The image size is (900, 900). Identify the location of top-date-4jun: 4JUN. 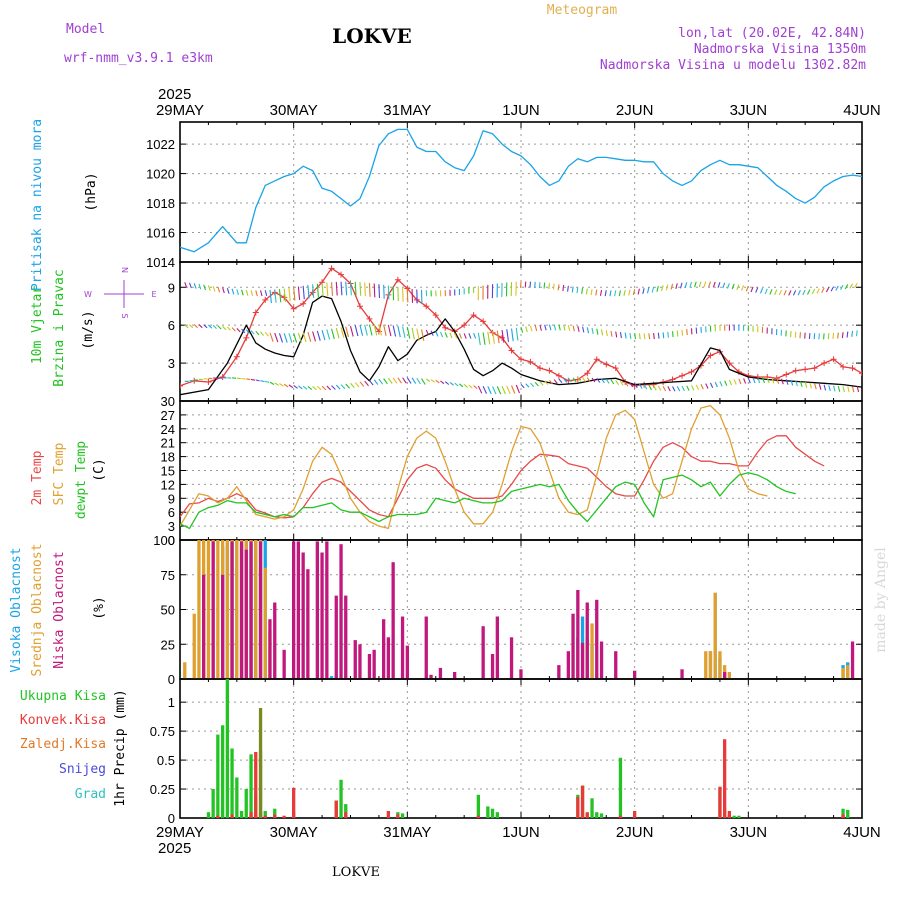
(862, 110).